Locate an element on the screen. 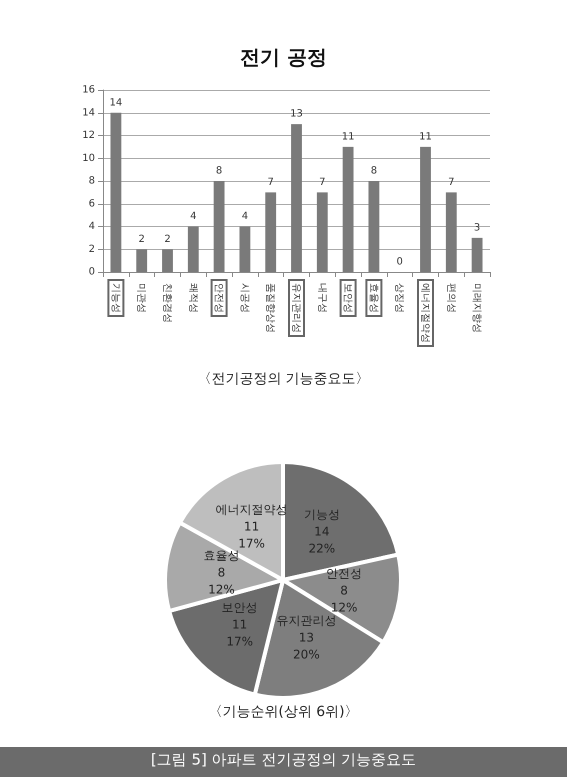 This screenshot has width=567, height=777. x-tick-label: 효율성 is located at coordinates (373, 298).